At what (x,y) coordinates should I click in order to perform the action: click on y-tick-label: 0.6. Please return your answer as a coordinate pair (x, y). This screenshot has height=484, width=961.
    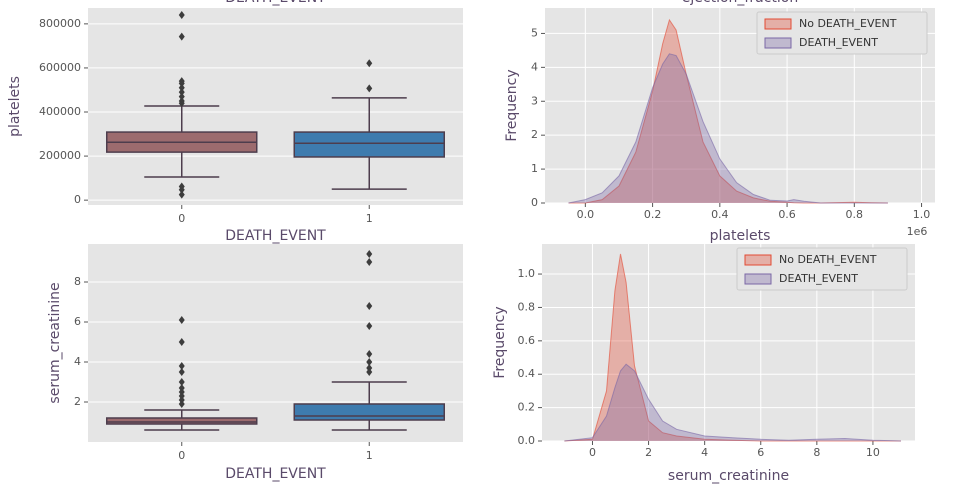
    Looking at the image, I should click on (527, 340).